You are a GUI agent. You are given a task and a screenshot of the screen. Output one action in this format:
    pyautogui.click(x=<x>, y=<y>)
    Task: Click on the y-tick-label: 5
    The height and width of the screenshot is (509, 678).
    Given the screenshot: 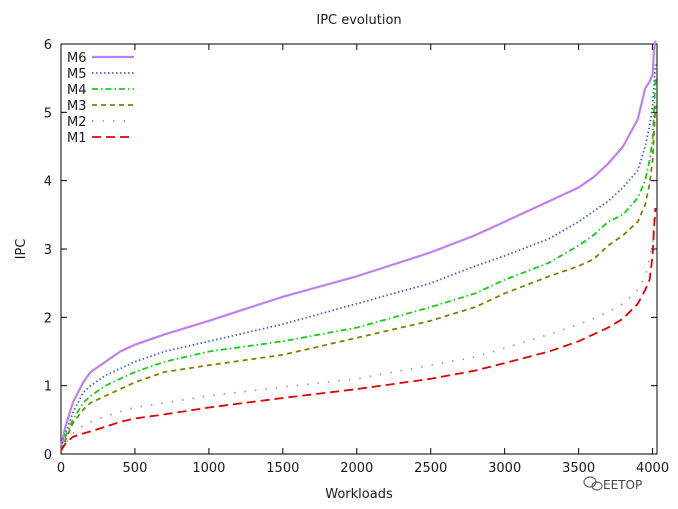 What is the action you would take?
    pyautogui.click(x=48, y=113)
    